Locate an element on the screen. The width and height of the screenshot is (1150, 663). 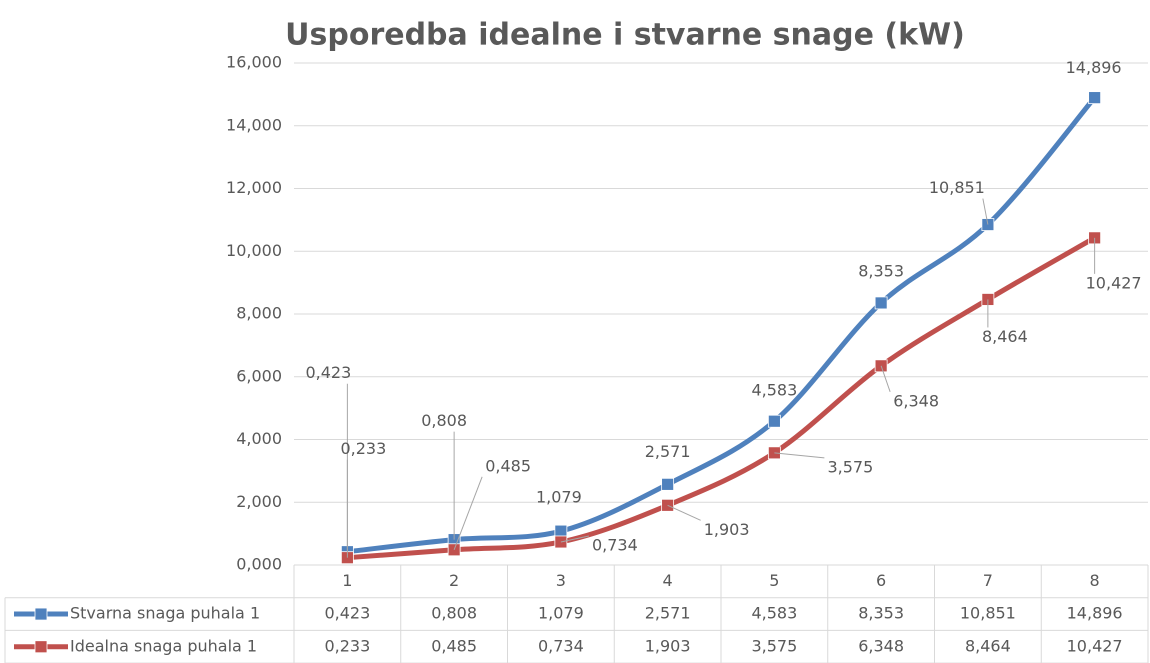
y-tick-label: 10,000 is located at coordinates (254, 250).